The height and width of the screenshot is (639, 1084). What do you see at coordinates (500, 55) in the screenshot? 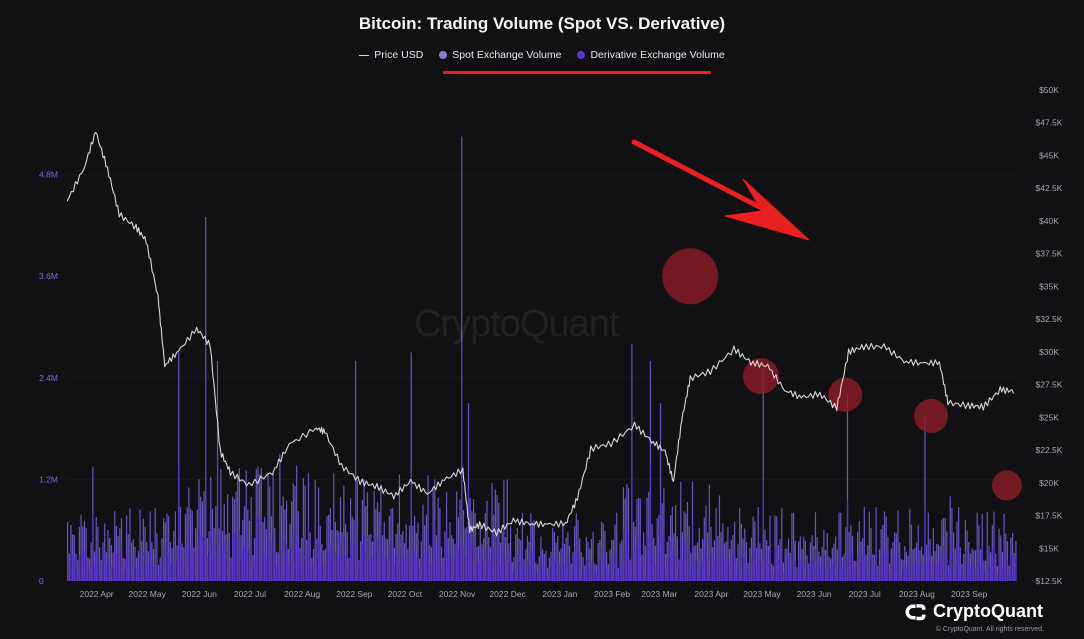
I see `legend-item-spot: Spot Exchange Volume` at bounding box center [500, 55].